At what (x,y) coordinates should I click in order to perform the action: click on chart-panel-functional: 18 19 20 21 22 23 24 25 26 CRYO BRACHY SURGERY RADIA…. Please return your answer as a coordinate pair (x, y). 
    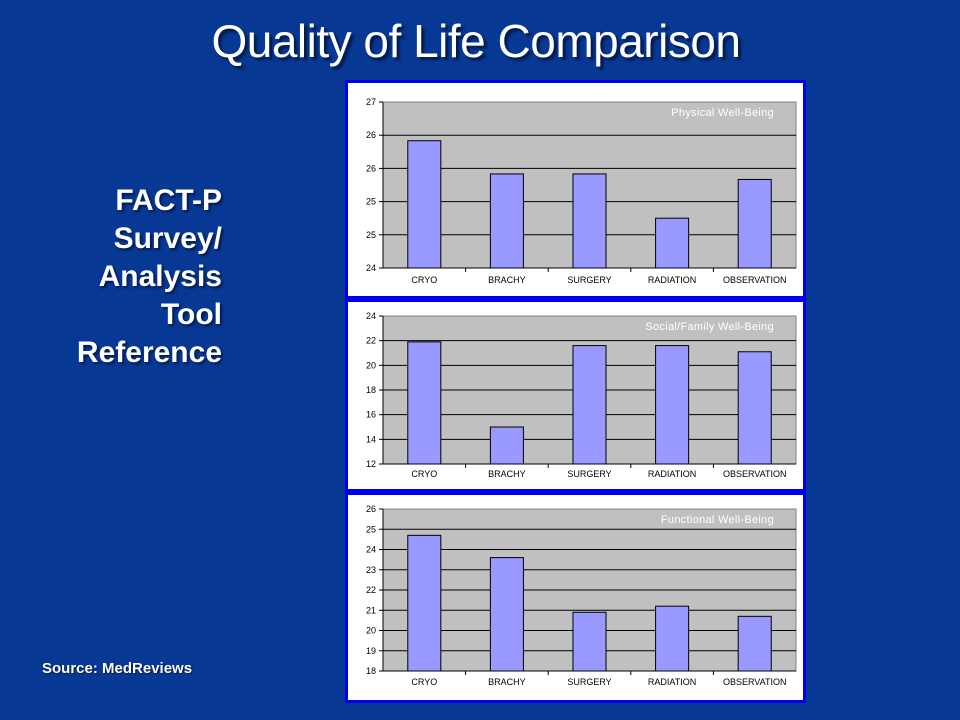
    Looking at the image, I should click on (575, 597).